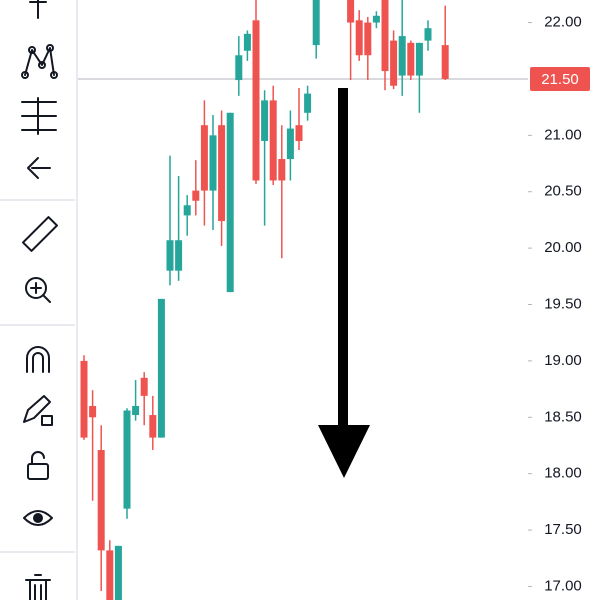 The height and width of the screenshot is (600, 600). Describe the element at coordinates (563, 191) in the screenshot. I see `price-tick-label: 20.50` at that location.